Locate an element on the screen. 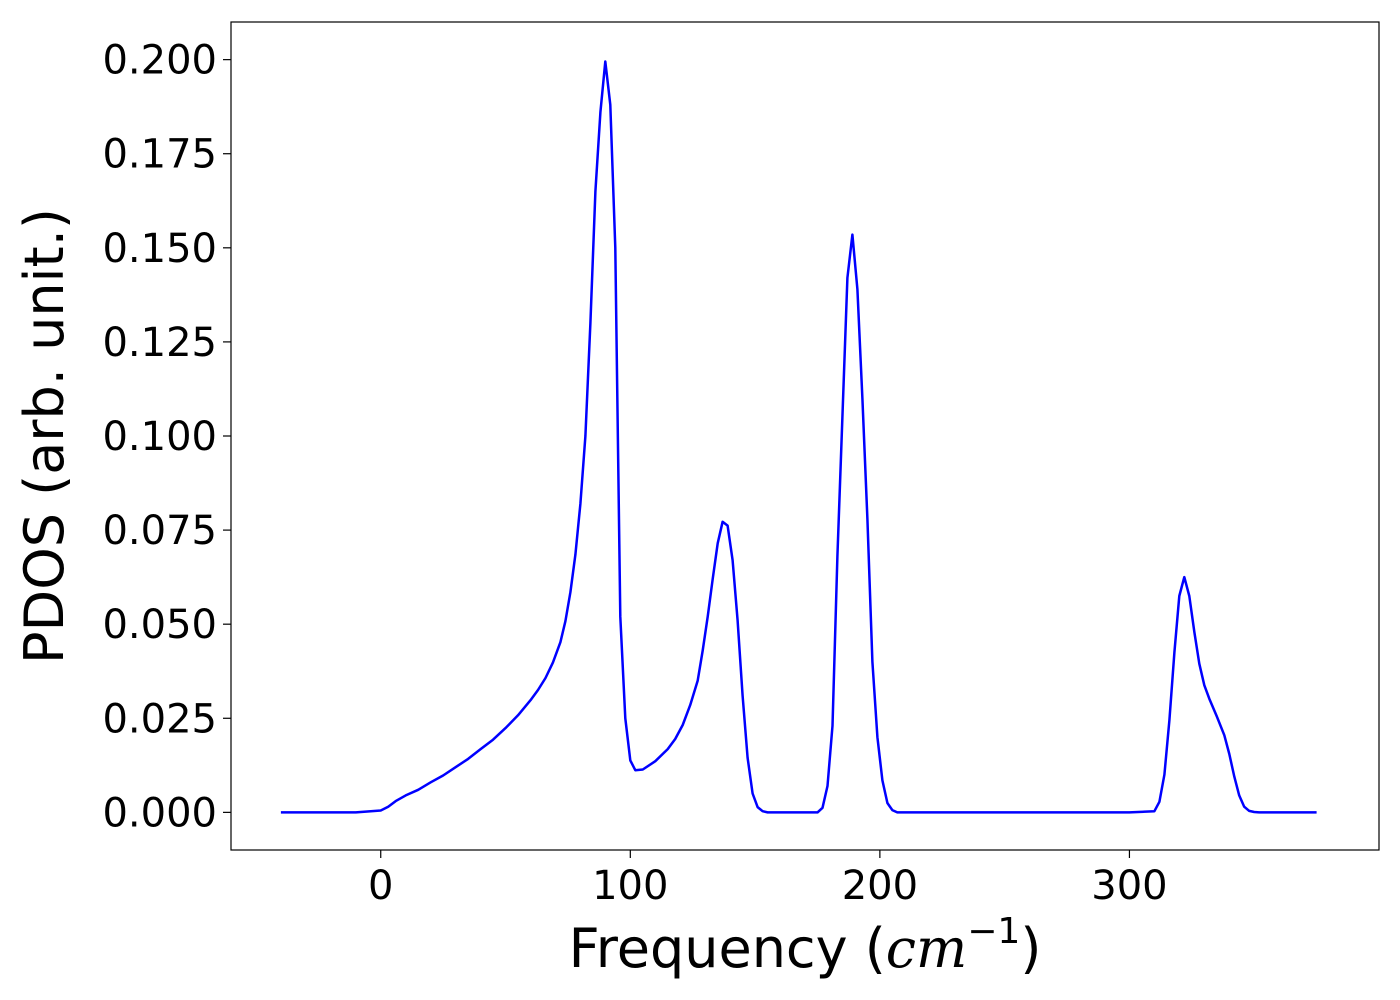 The width and height of the screenshot is (1400, 1000). x-axis-label-suffix: ) is located at coordinates (1030, 948).